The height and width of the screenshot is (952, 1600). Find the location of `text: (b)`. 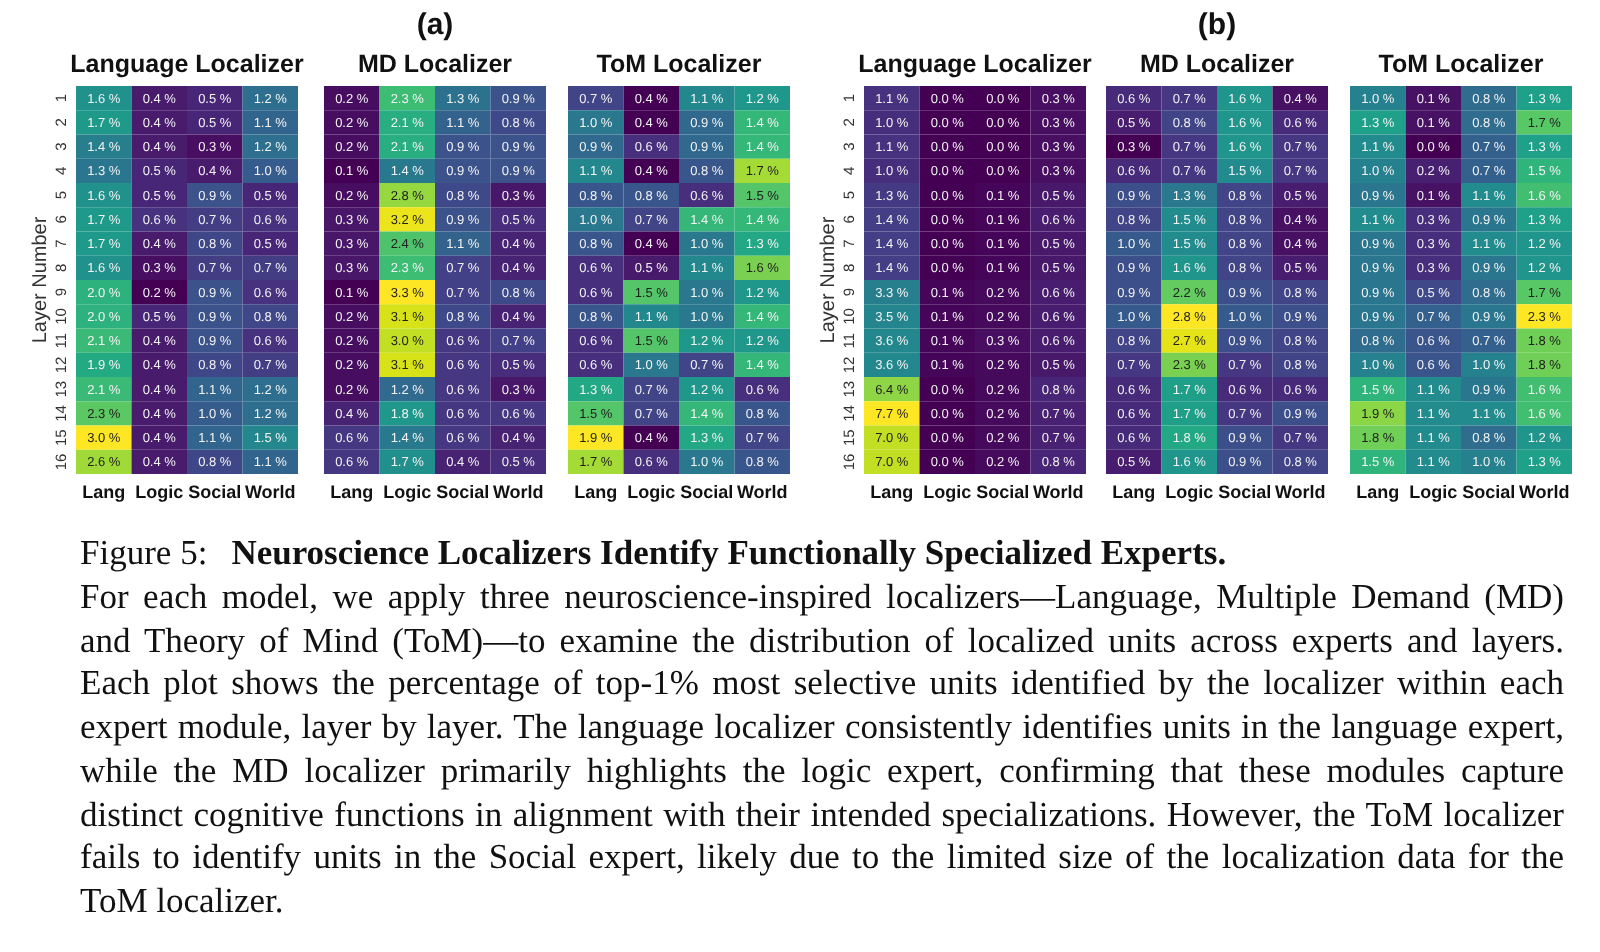

text: (b) is located at coordinates (1217, 25).